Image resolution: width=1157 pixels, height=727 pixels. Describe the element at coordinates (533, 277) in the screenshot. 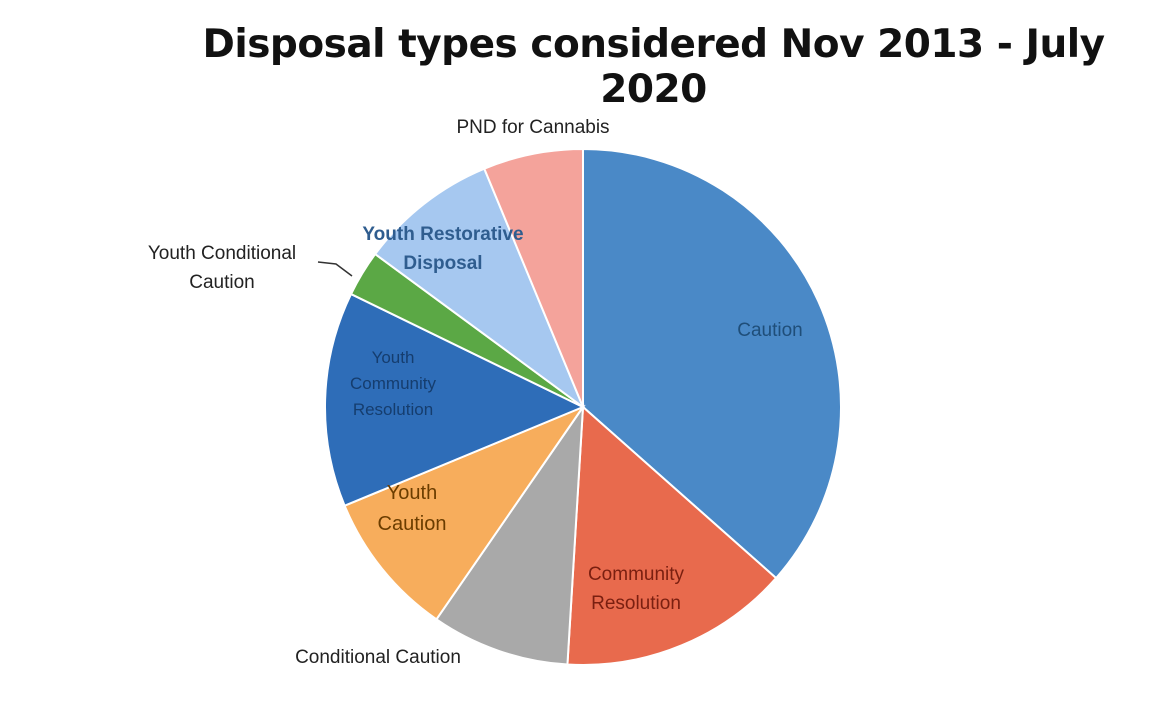

I see `pie-slice-pnd-for-cannabis` at that location.